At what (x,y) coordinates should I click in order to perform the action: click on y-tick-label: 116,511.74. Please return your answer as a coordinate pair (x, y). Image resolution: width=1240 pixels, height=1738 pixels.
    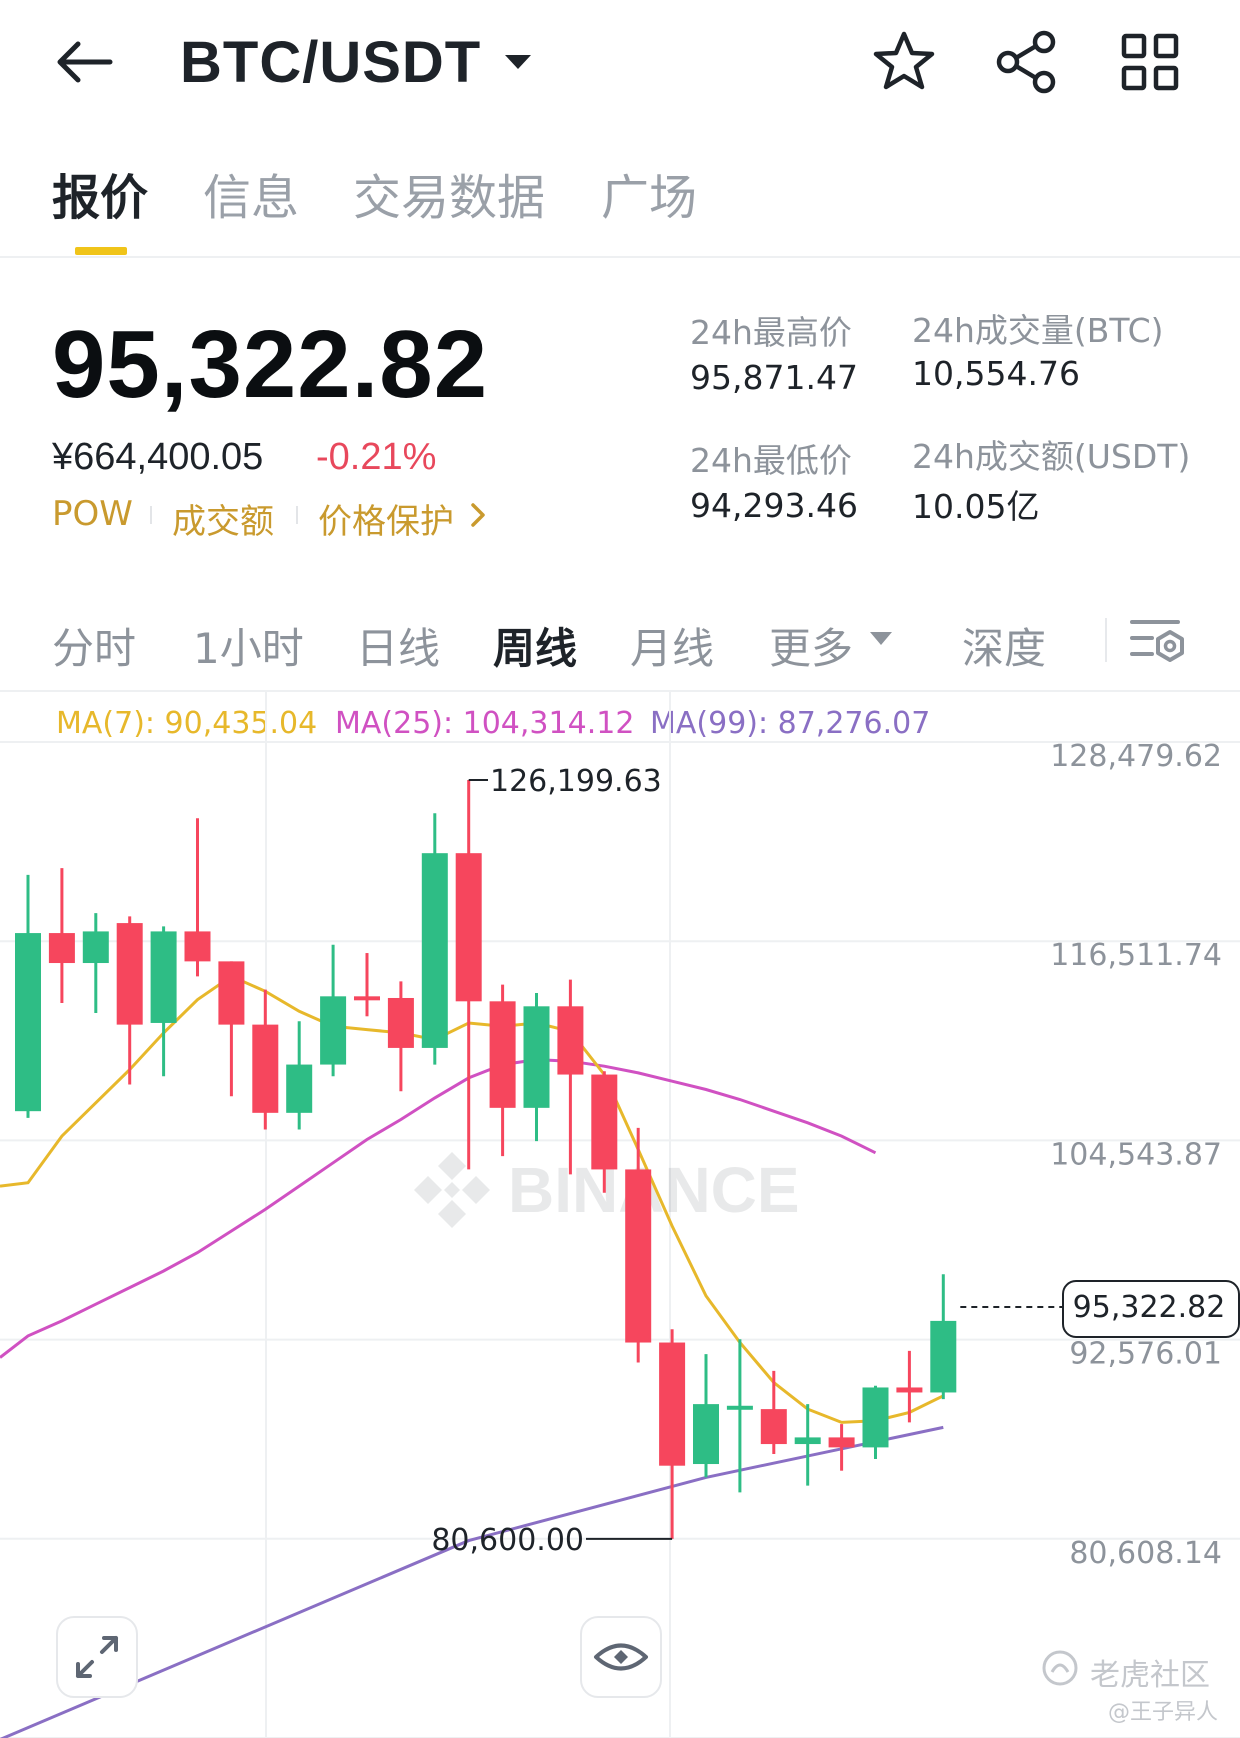
    Looking at the image, I should click on (1136, 955).